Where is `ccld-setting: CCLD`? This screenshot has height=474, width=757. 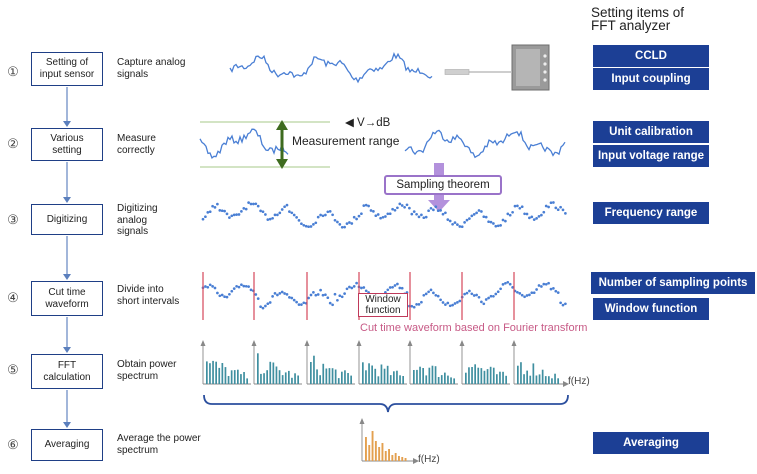 ccld-setting: CCLD is located at coordinates (651, 56).